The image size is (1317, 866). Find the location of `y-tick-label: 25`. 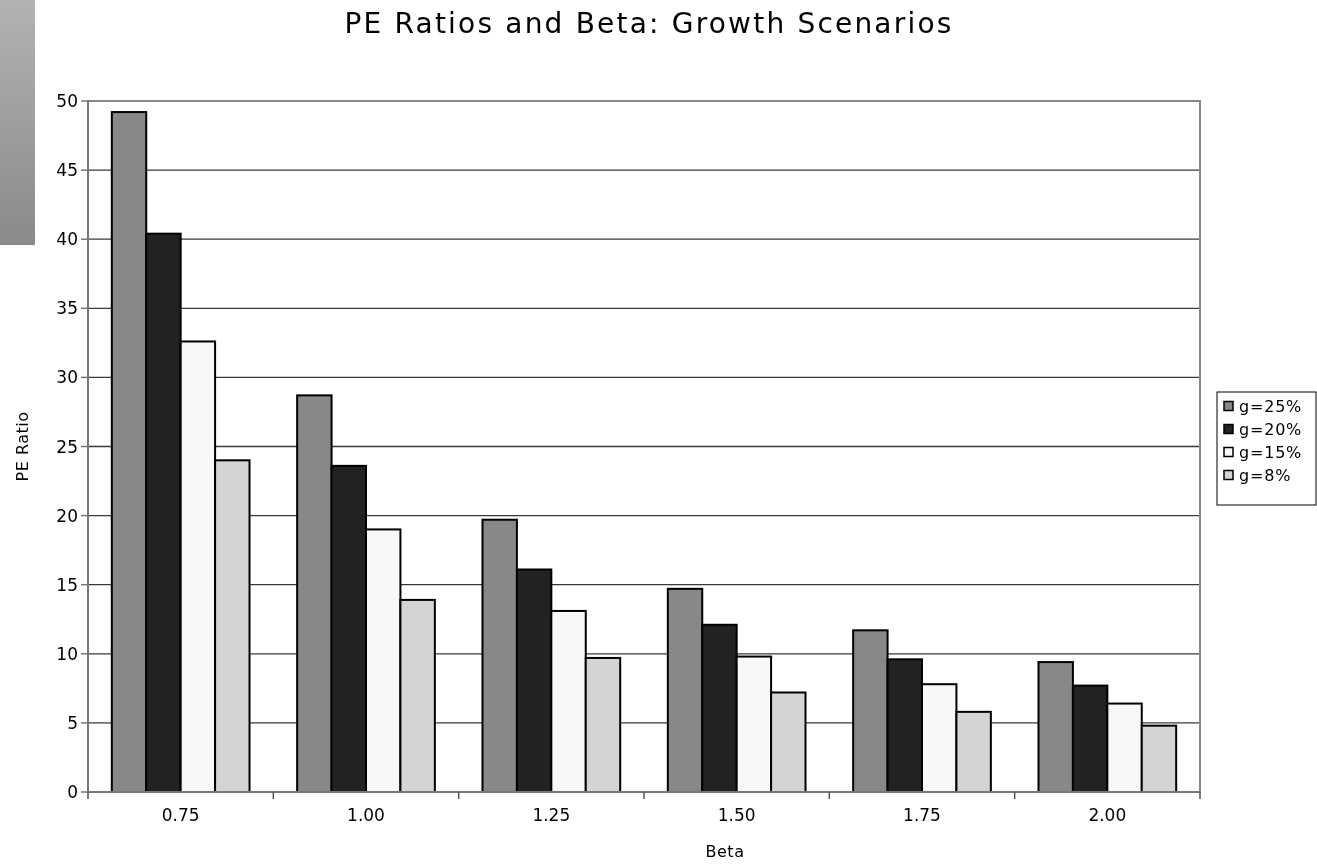

y-tick-label: 25 is located at coordinates (67, 446).